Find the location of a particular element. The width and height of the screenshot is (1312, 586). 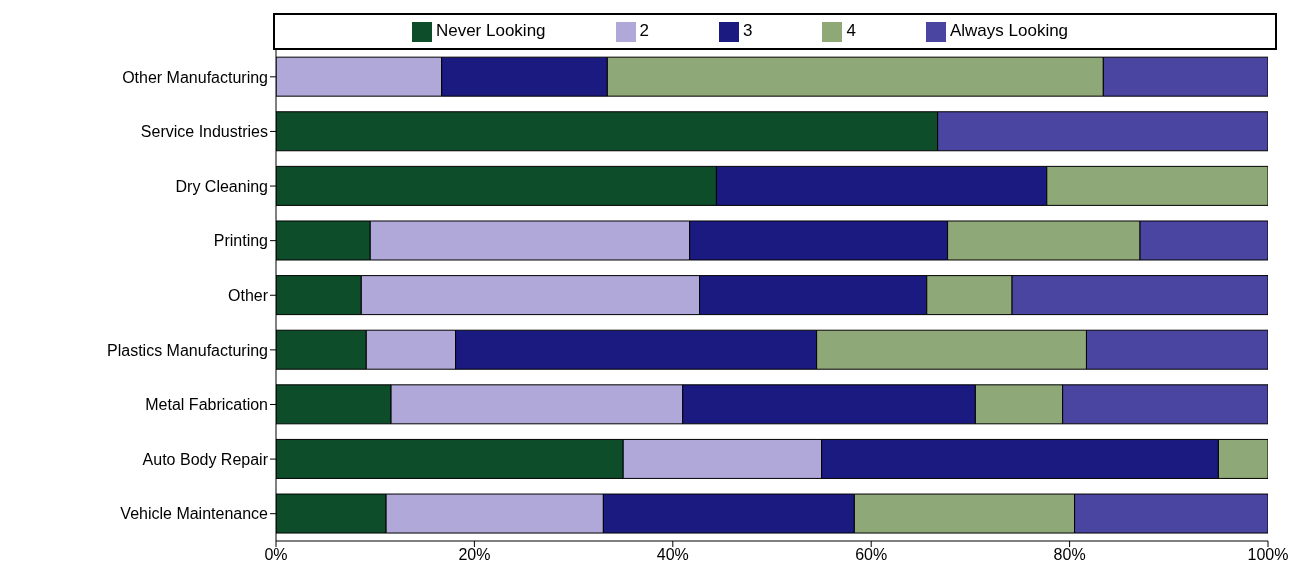

legend-label: 4 is located at coordinates (851, 30).